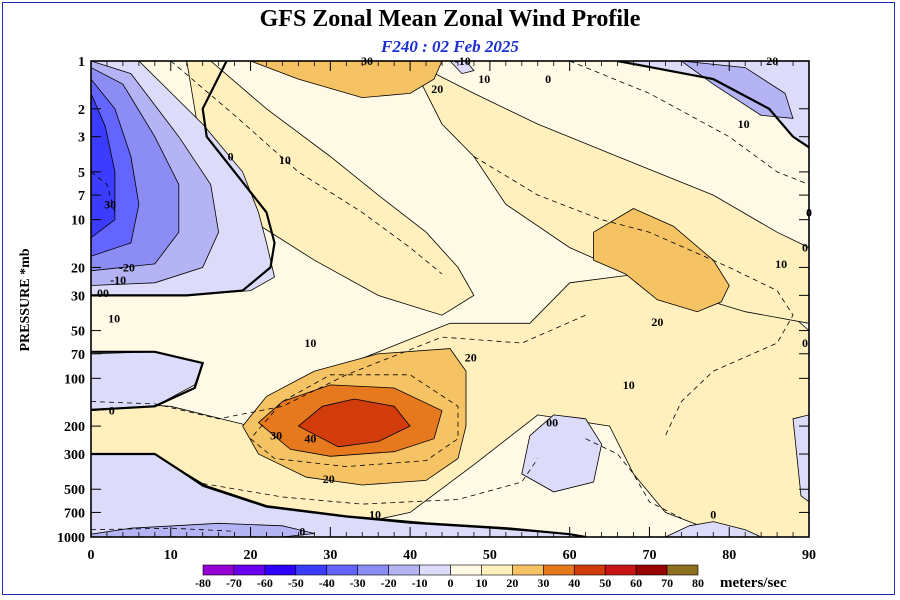 The height and width of the screenshot is (600, 900). What do you see at coordinates (574, 583) in the screenshot?
I see `colorbar-tick-label: 40` at bounding box center [574, 583].